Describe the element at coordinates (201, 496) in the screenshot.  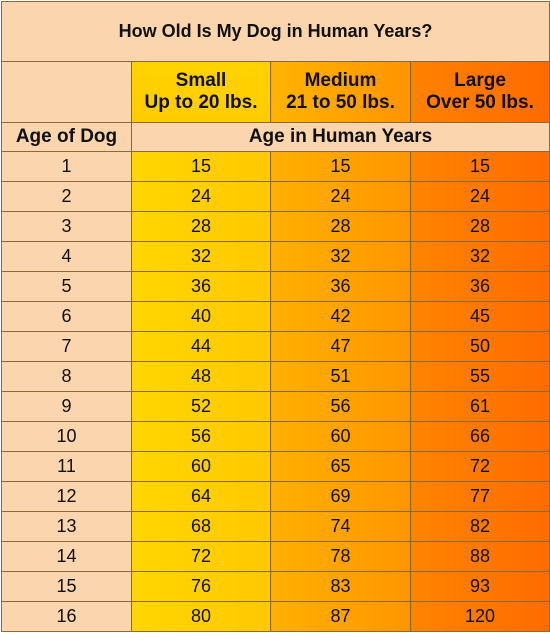
I see `small-value-cell: 64` at that location.